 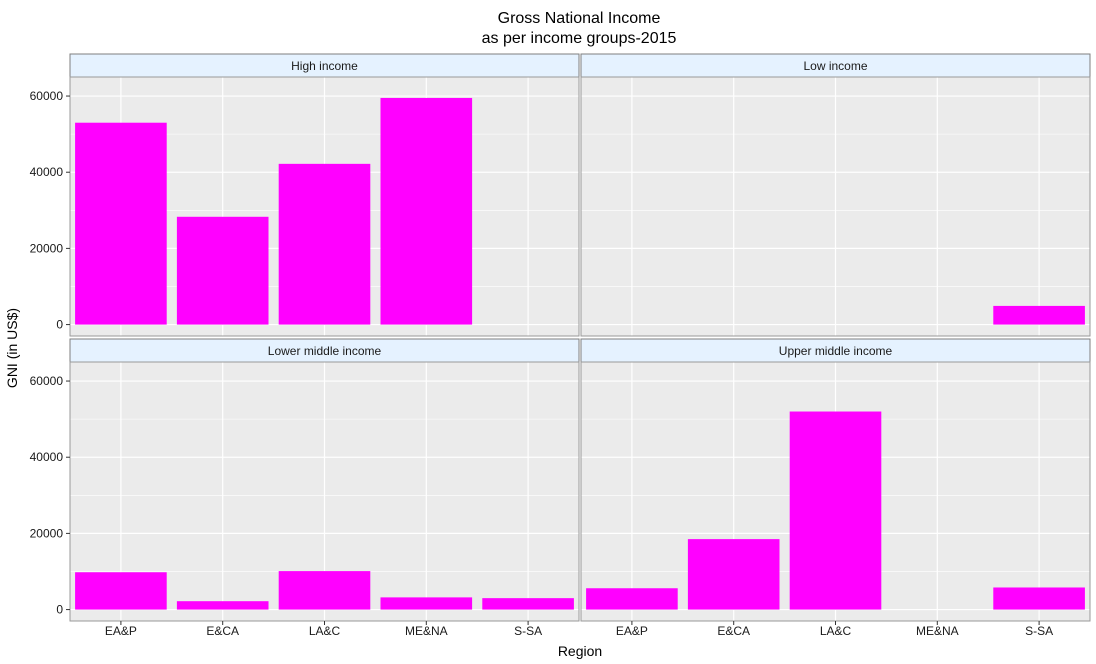 What do you see at coordinates (836, 351) in the screenshot?
I see `facet-strip-label: Upper middle income` at bounding box center [836, 351].